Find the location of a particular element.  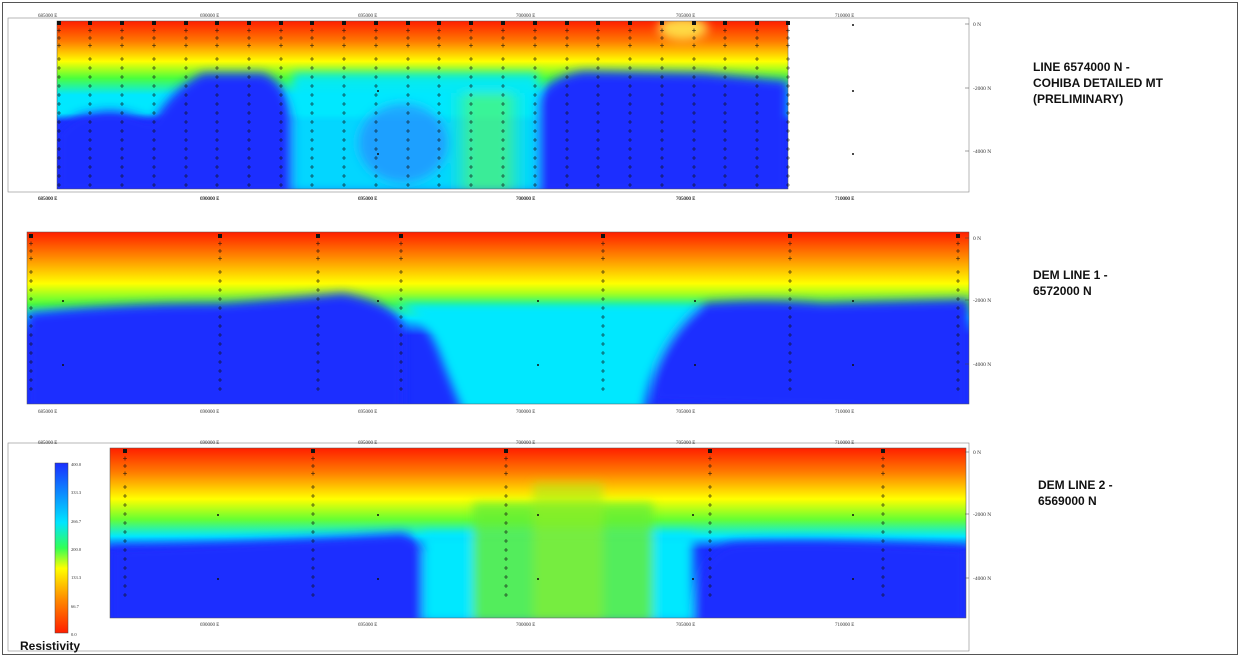

depth-tick: -4000 N is located at coordinates (982, 152).